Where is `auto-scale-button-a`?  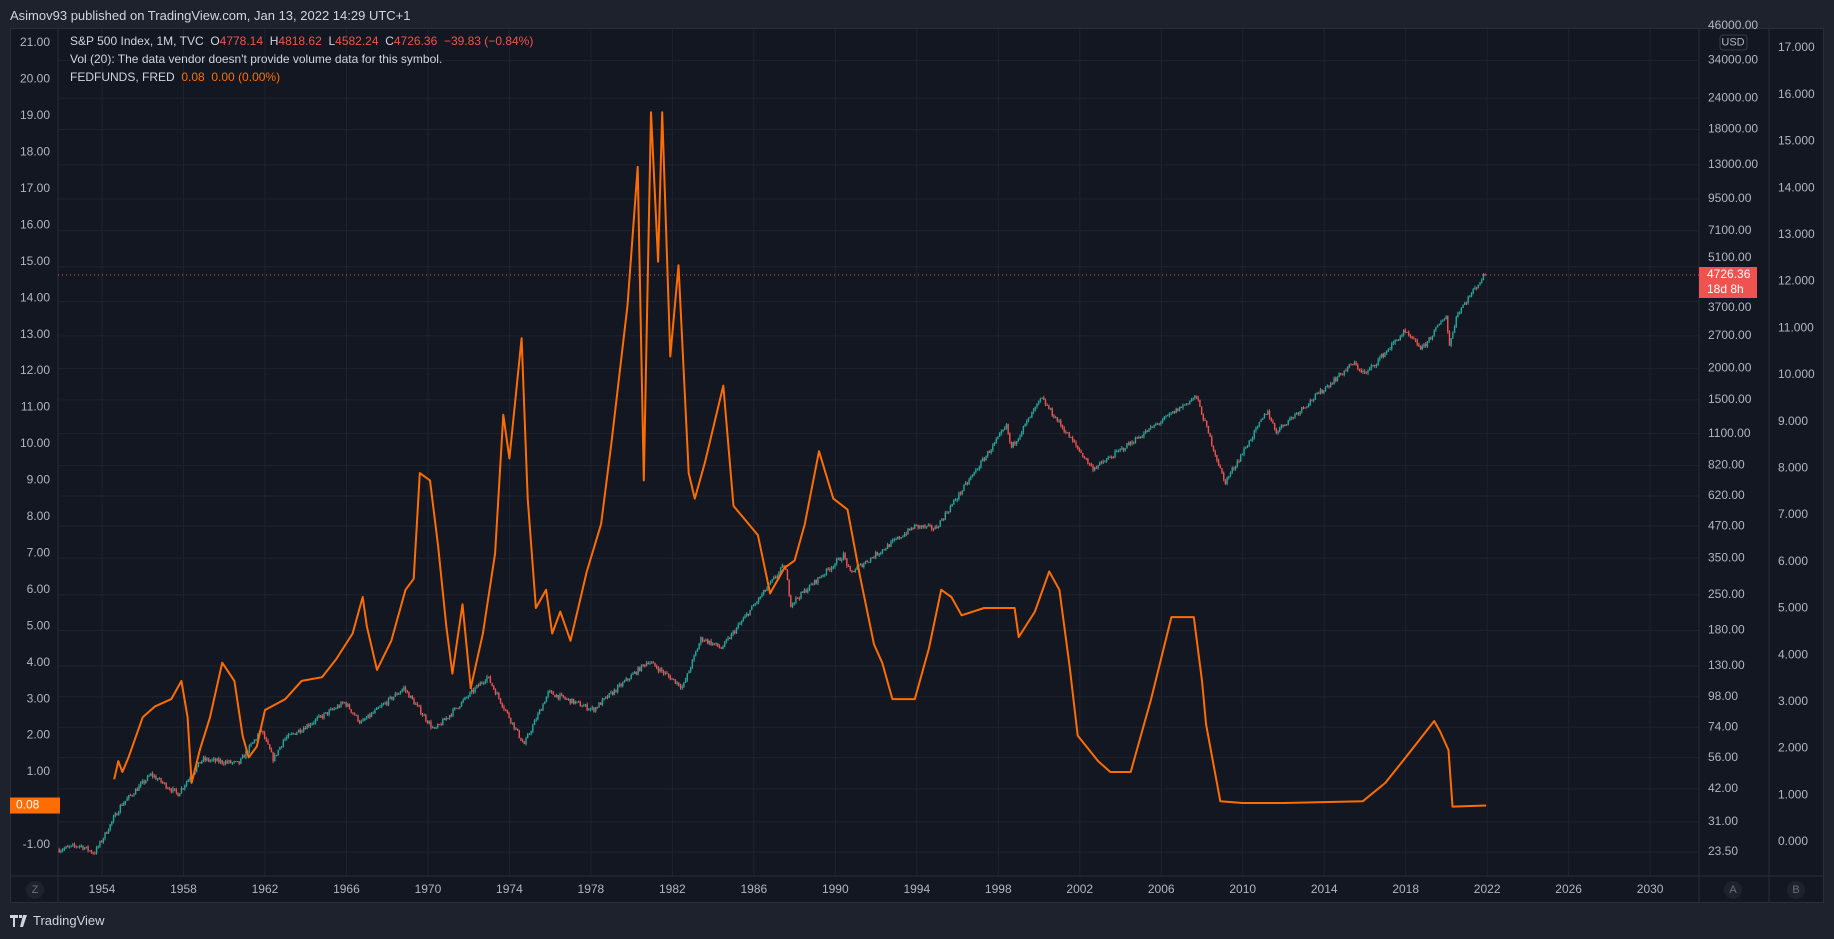
auto-scale-button-a is located at coordinates (1733, 890).